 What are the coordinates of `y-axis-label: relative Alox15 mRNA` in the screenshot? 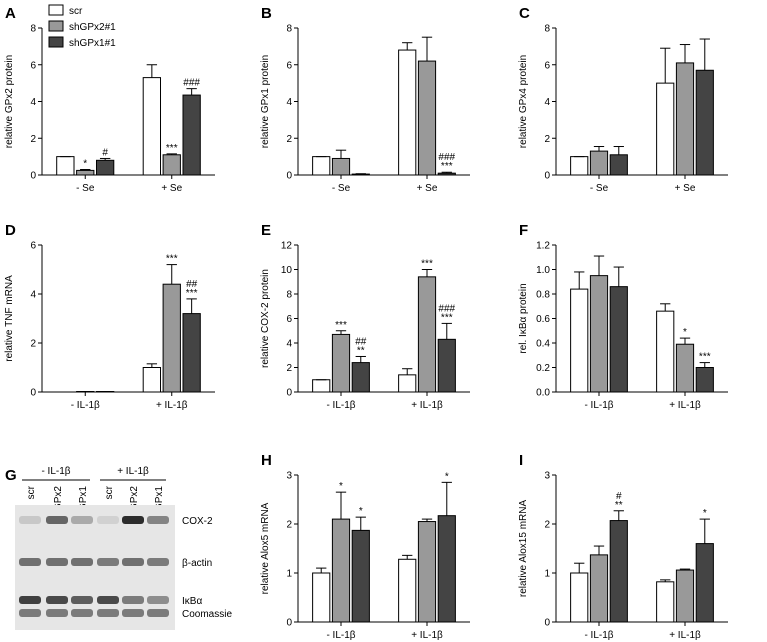 It's located at (523, 549).